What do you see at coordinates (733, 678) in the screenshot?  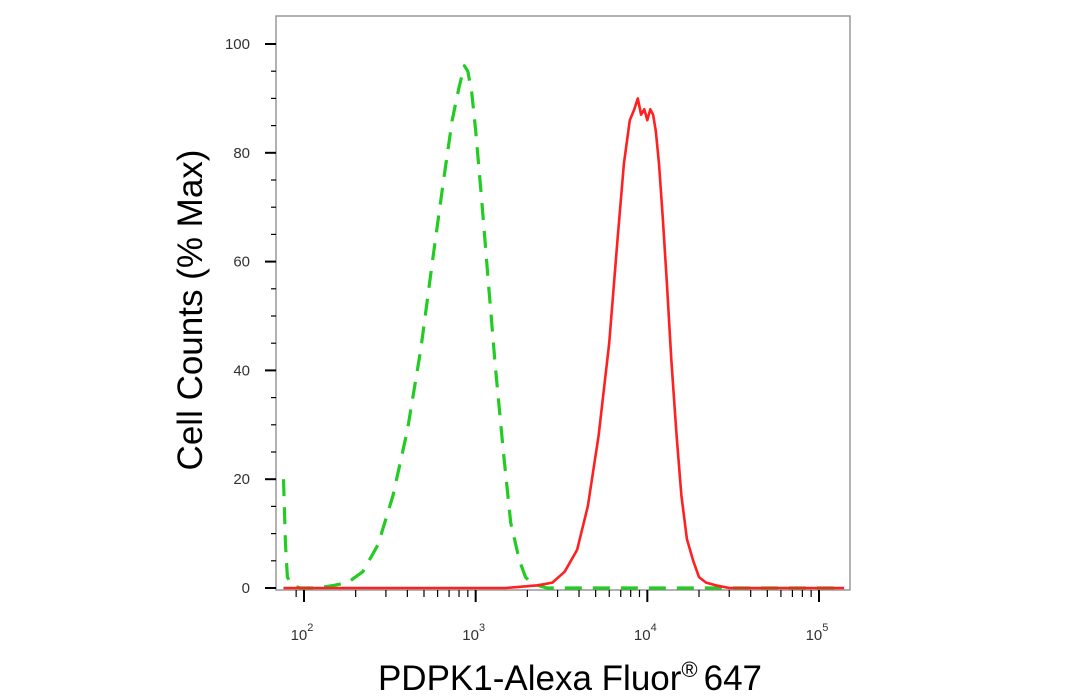 I see `x-axis-title-suffix: 647` at bounding box center [733, 678].